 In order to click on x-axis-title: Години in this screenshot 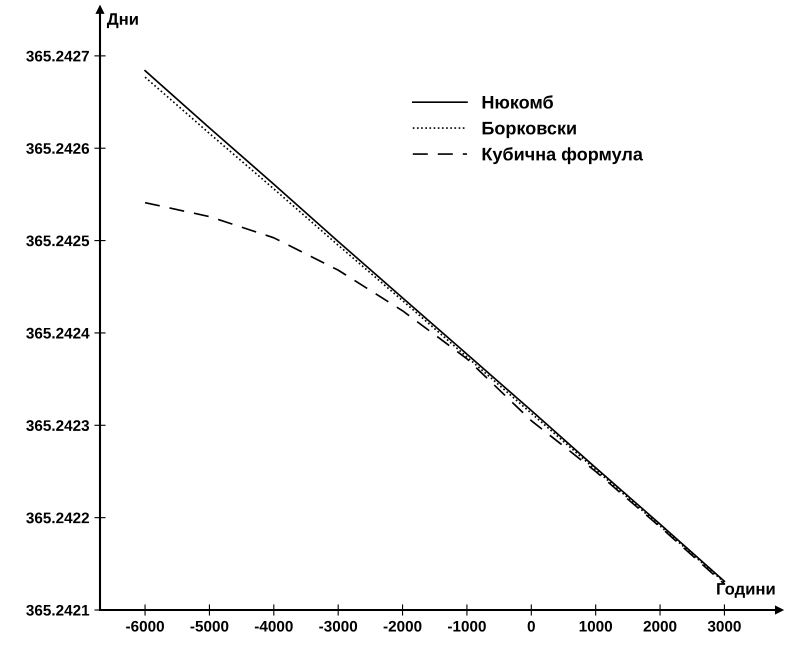, I will do `click(746, 590)`.